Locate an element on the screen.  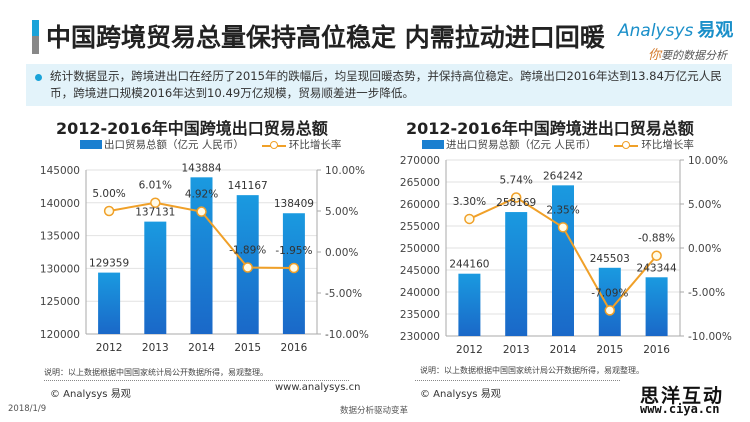
growth-value-label: -1.89% is located at coordinates (247, 250).